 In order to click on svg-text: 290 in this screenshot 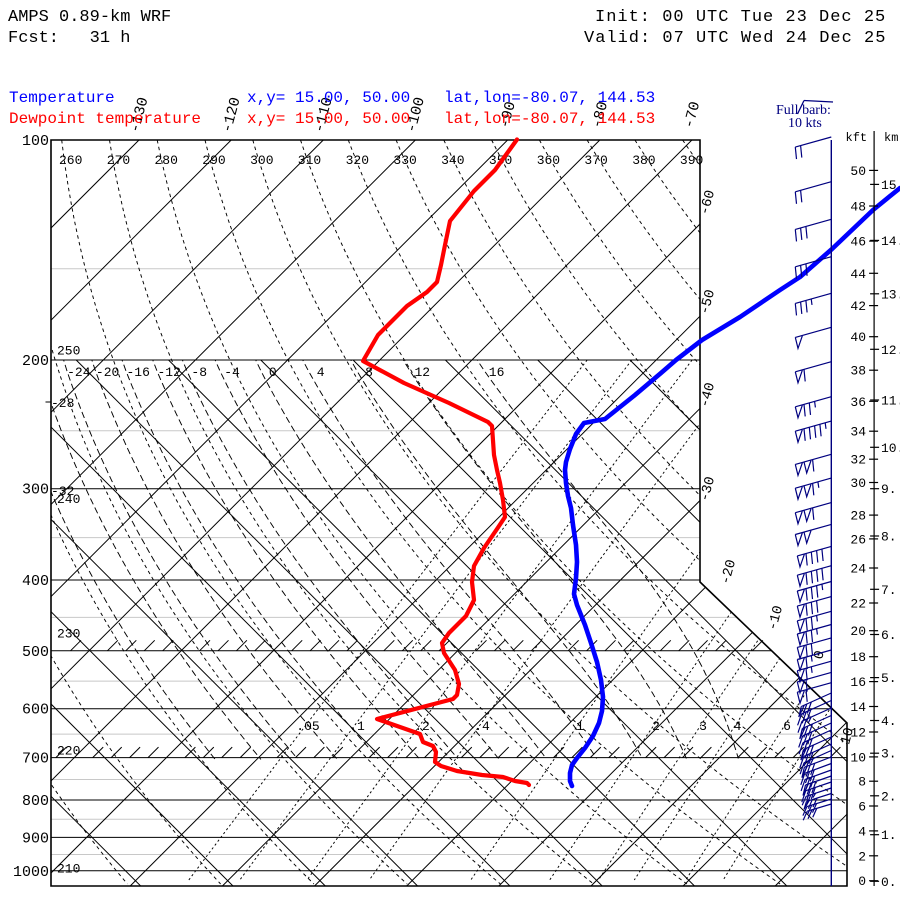, I will do `click(213, 160)`.